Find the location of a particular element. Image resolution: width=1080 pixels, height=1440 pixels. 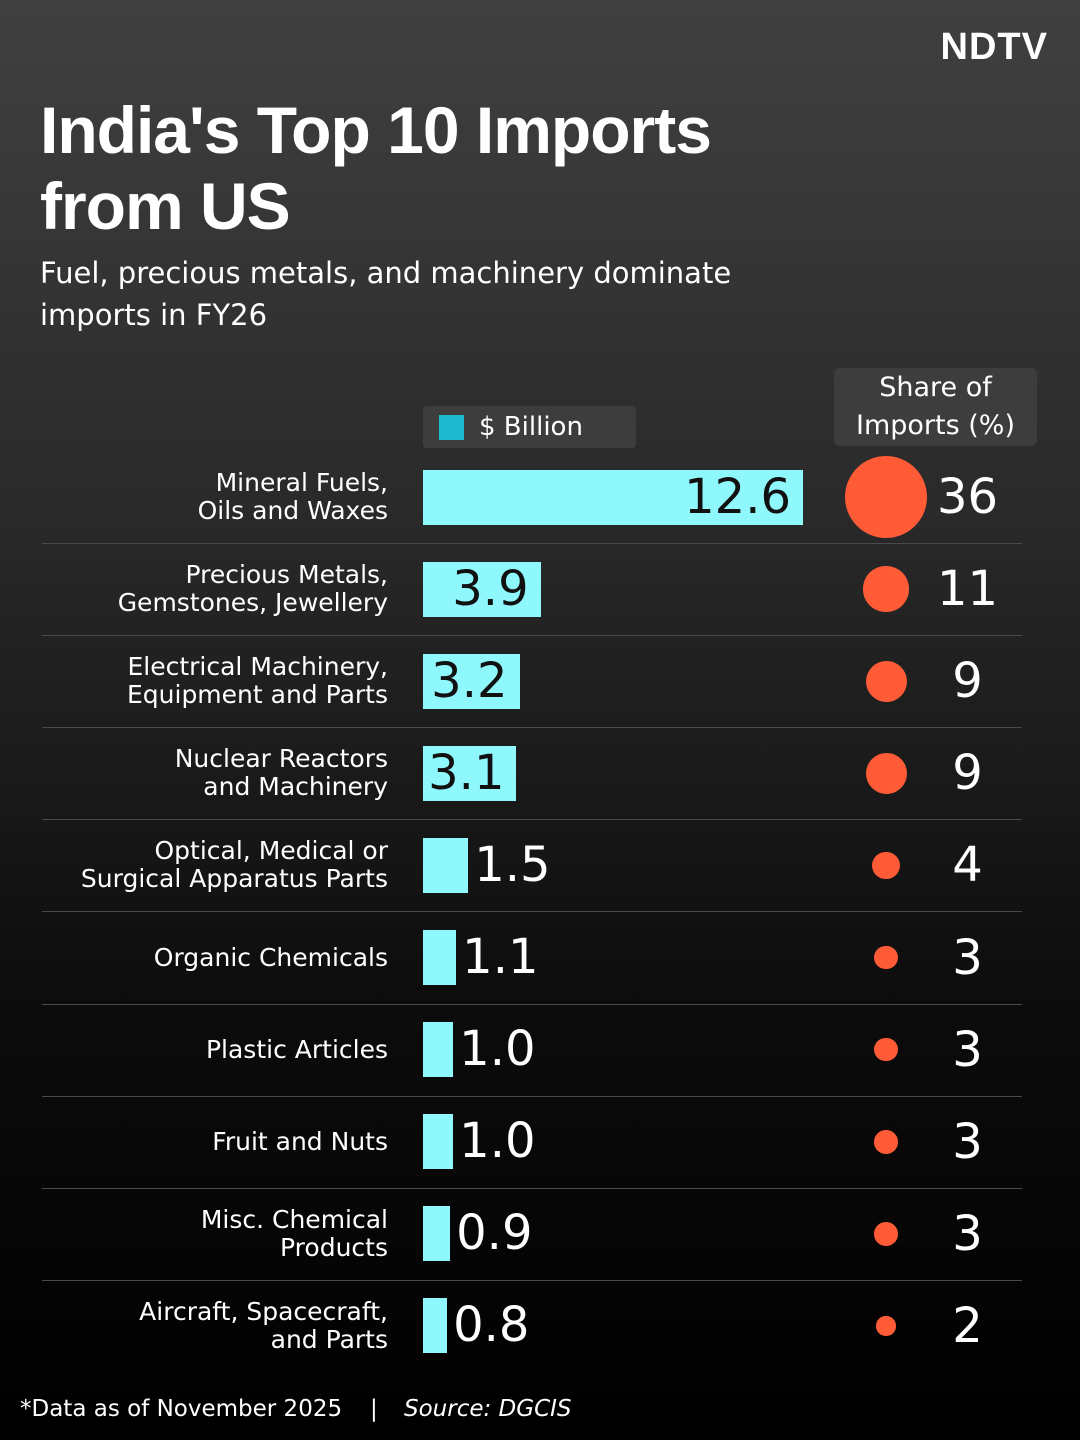

share-label: 2 is located at coordinates (967, 1325).